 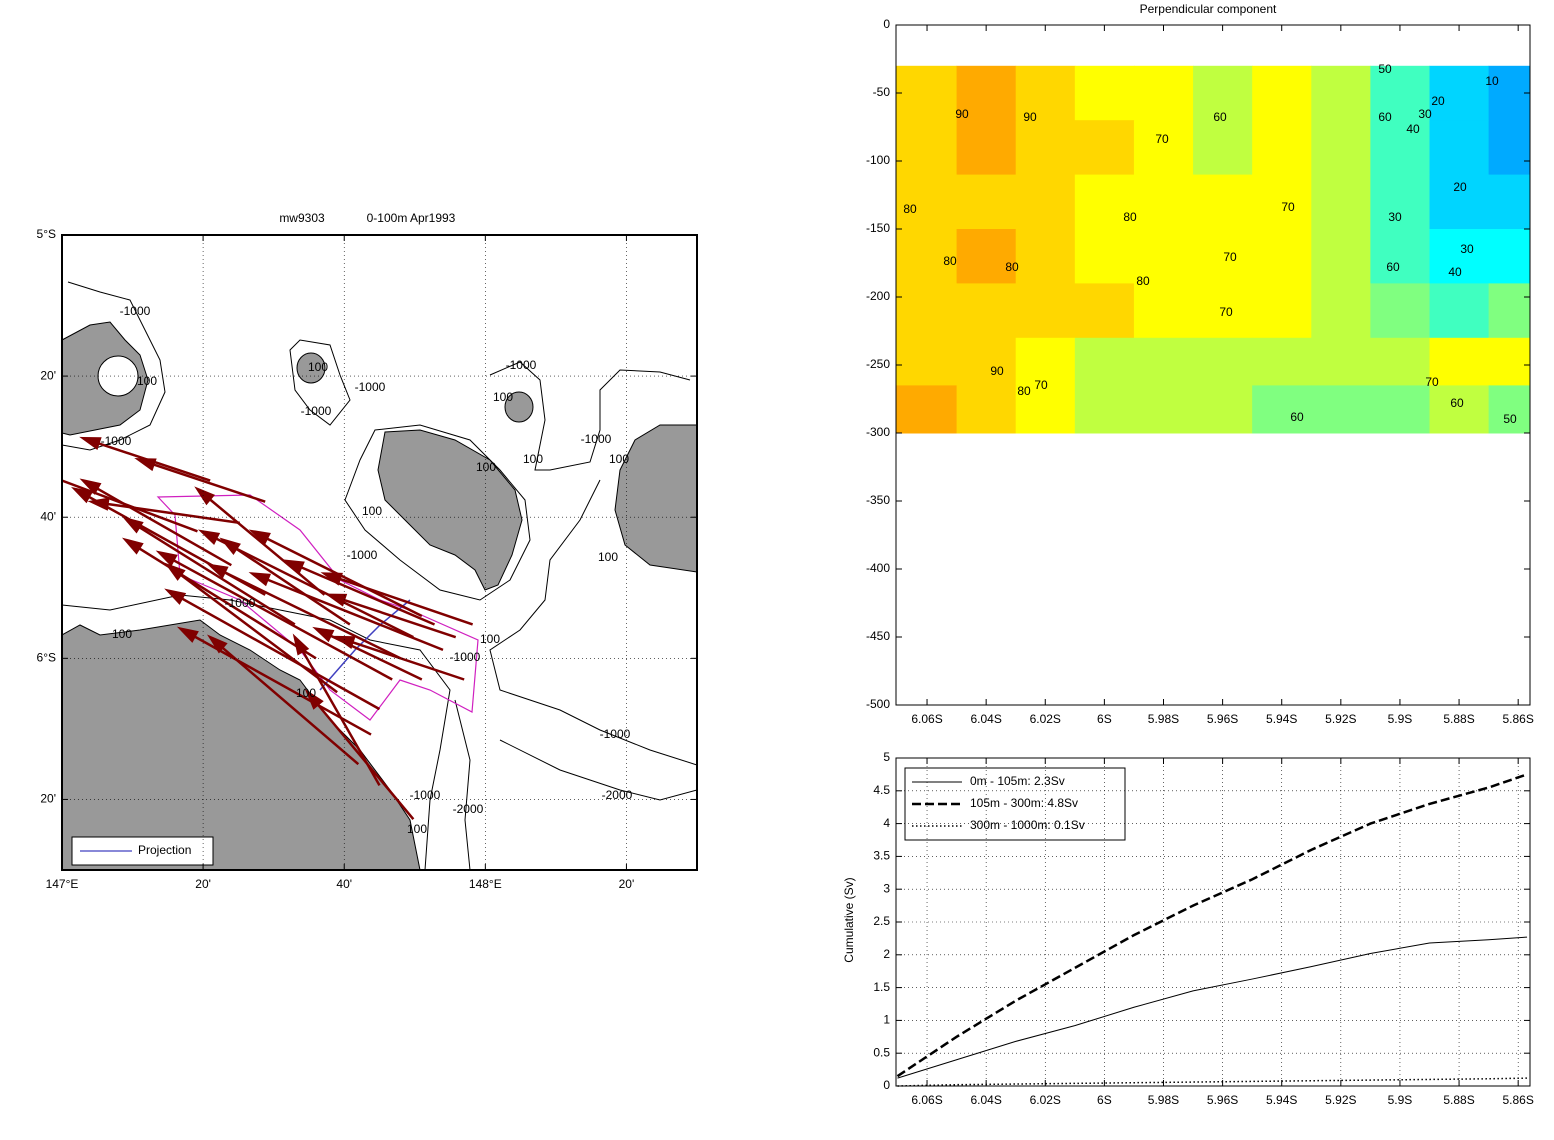 What do you see at coordinates (1400, 1100) in the screenshot?
I see `x-tick-label: 5.9S` at bounding box center [1400, 1100].